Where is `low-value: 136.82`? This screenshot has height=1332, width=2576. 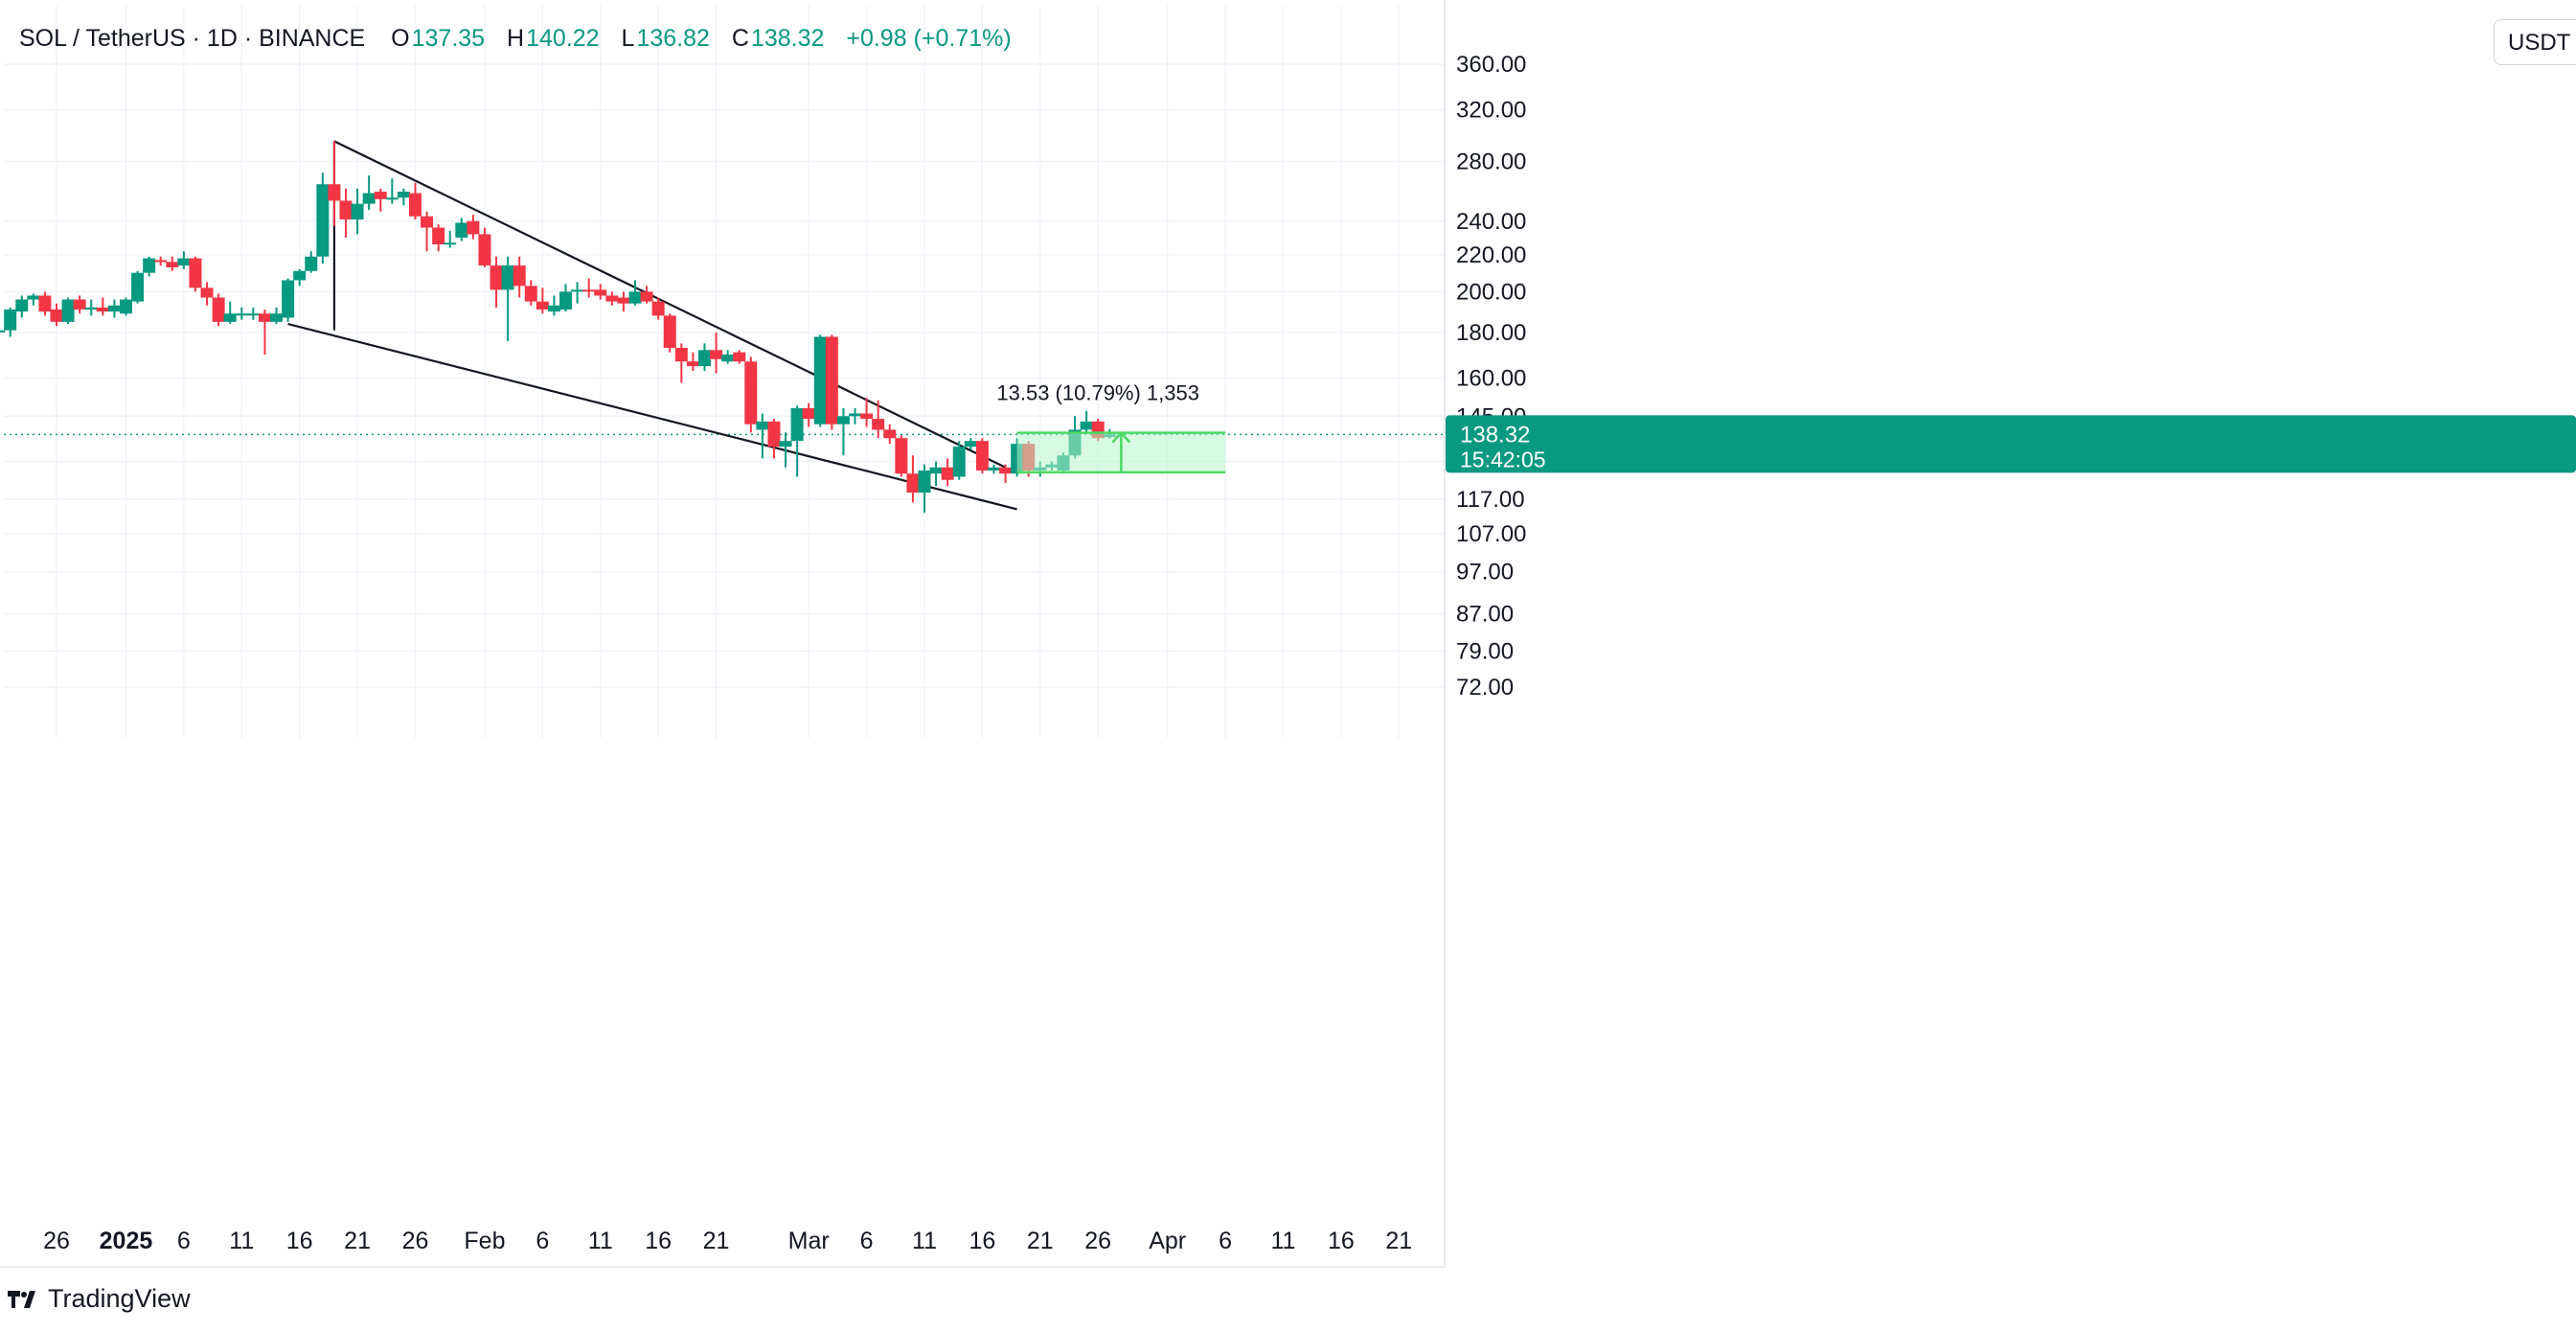
low-value: 136.82 is located at coordinates (673, 38).